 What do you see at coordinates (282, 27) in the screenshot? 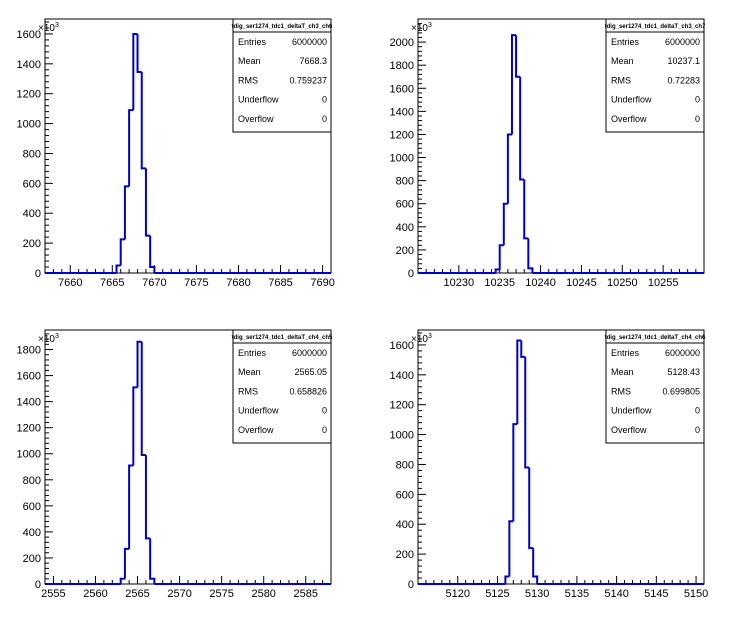
I see `histogram-title: tdig_ser1274_tdc1_deltaT_ch3_ch6` at bounding box center [282, 27].